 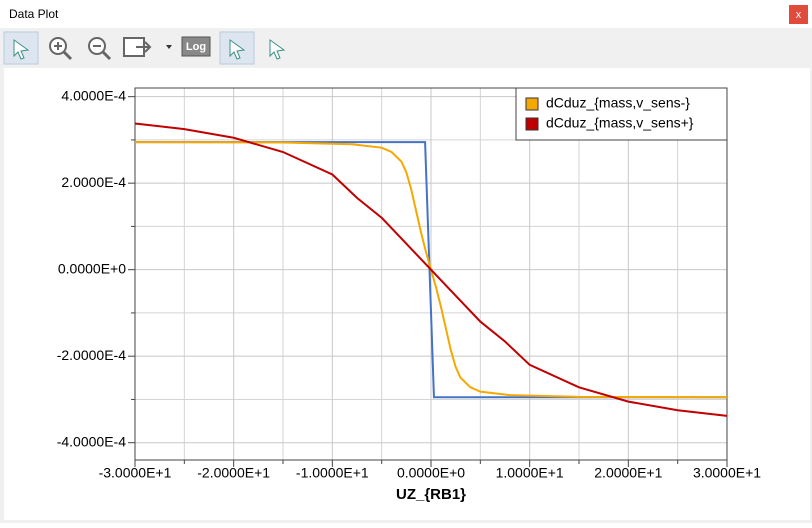 What do you see at coordinates (628, 473) in the screenshot?
I see `x-tick-label: 2.0000E+1` at bounding box center [628, 473].